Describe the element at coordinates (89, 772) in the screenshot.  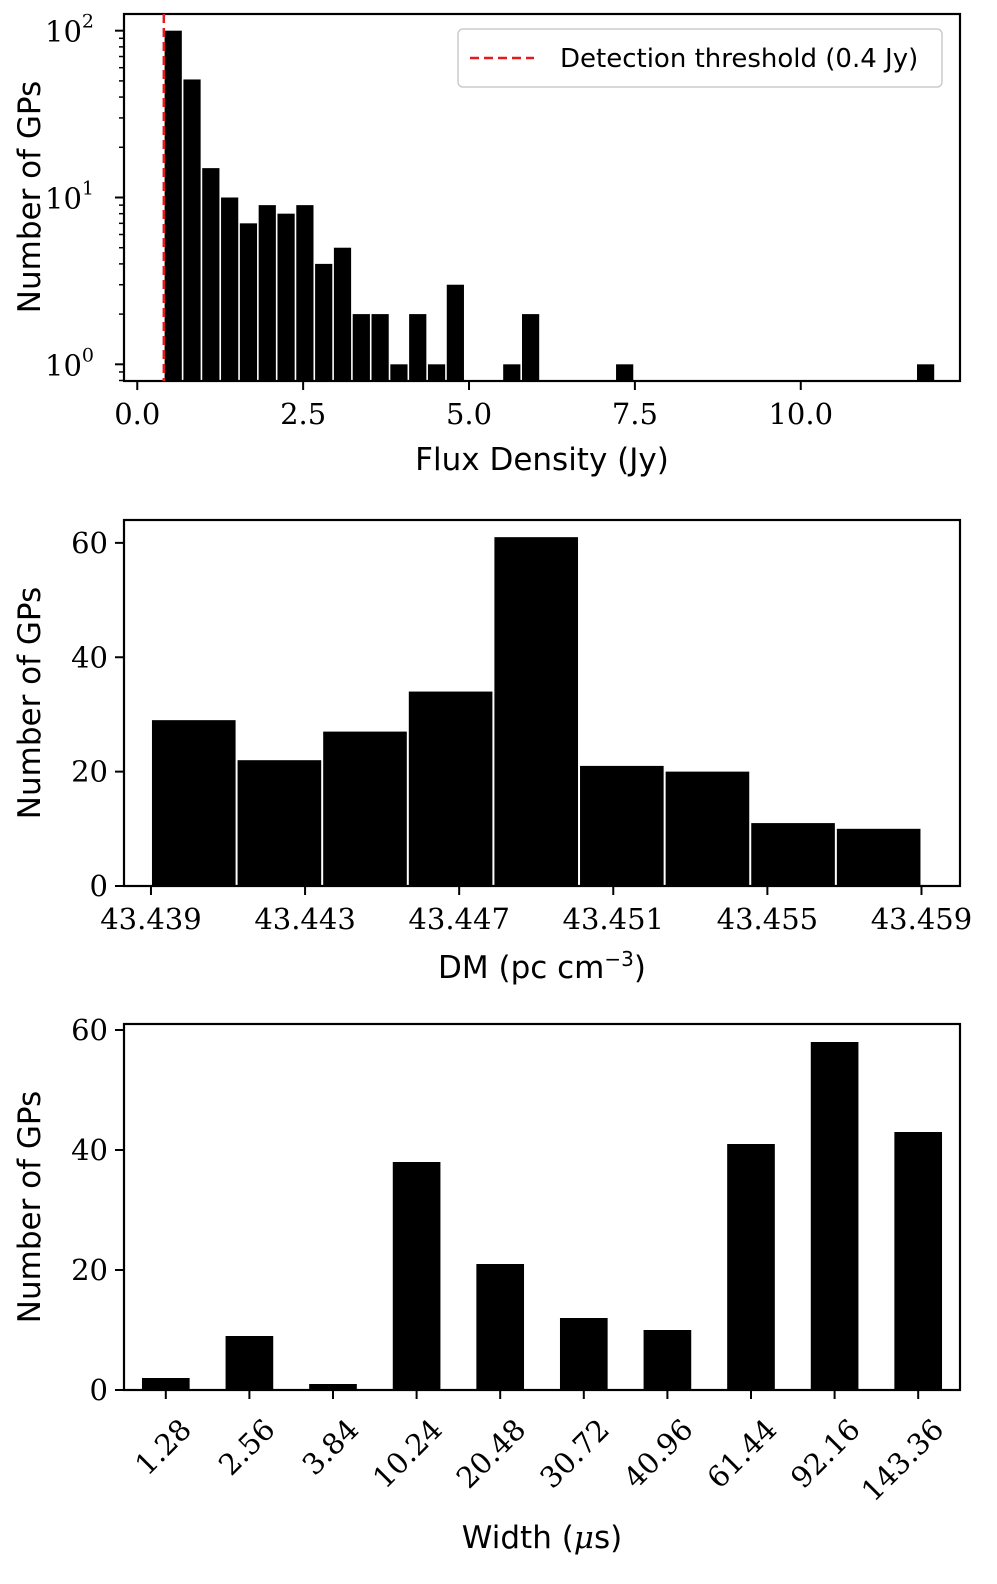
I see `dm-y-tick-label: 20` at that location.